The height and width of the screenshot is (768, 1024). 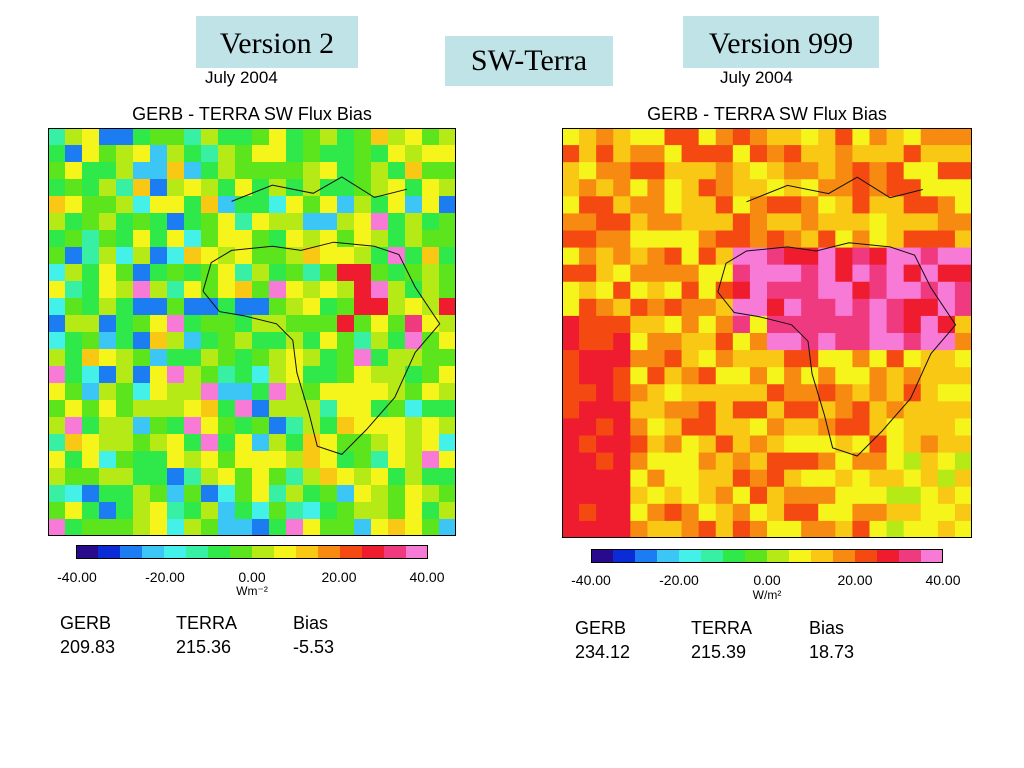 I want to click on left-colorbar-swatch, so click(x=153, y=552).